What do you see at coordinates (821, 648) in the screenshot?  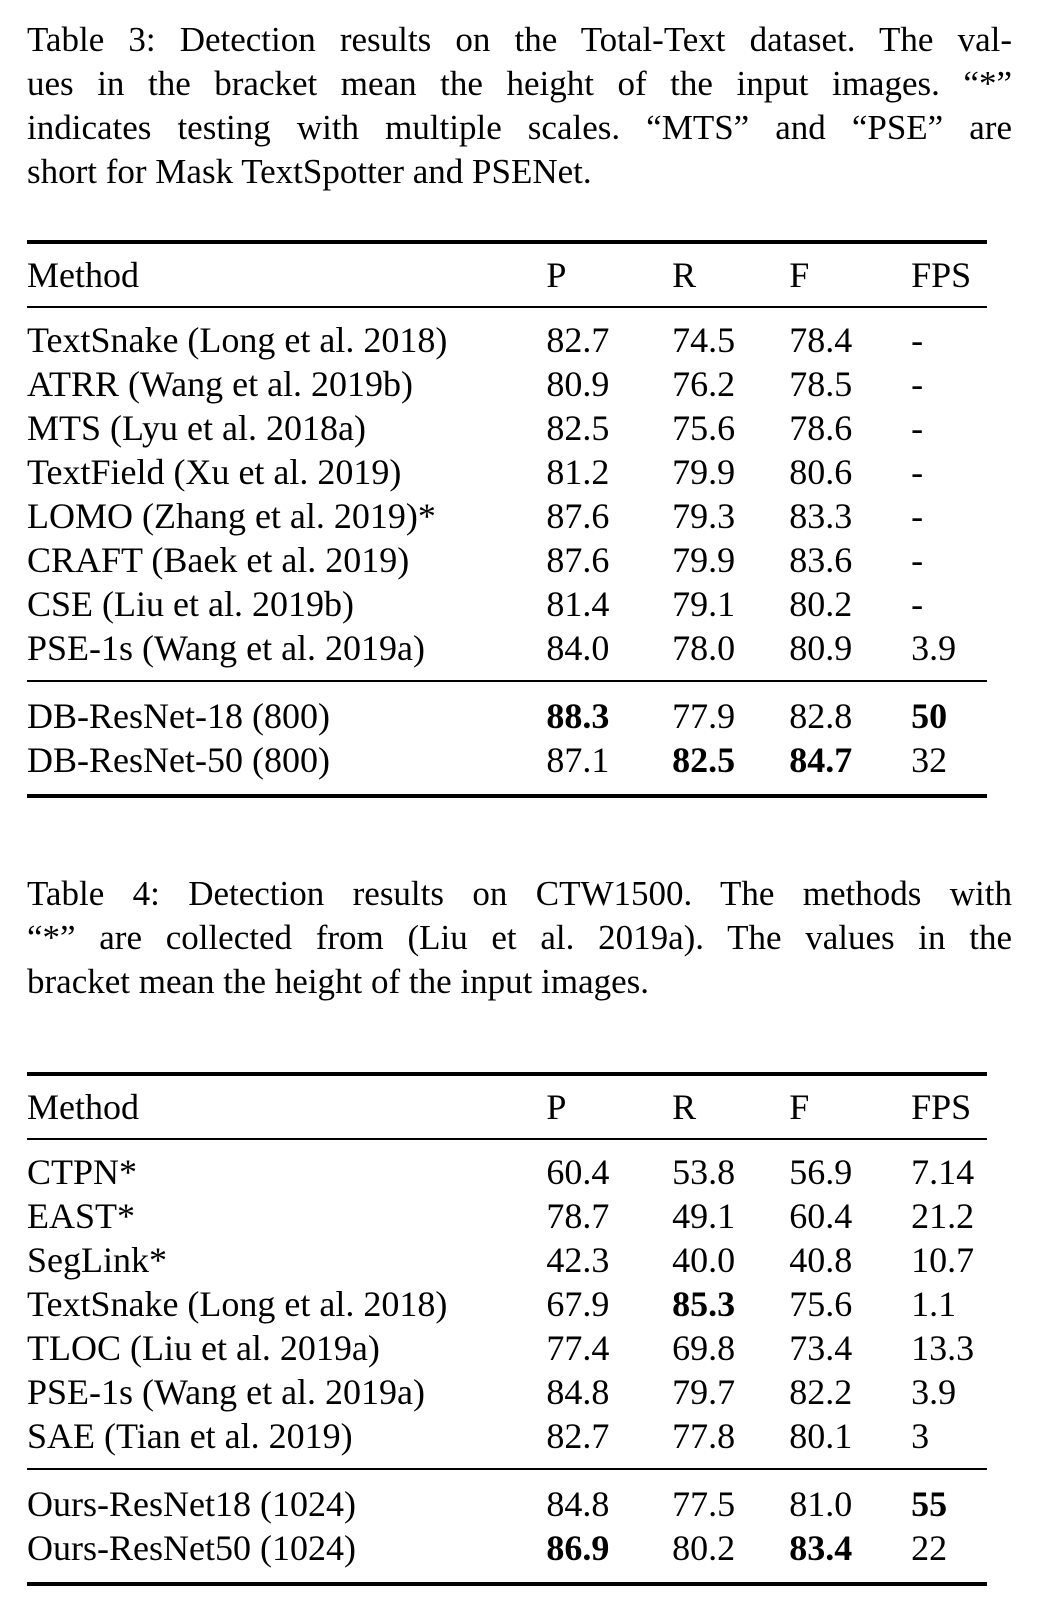 I see `cell-f: 80.9` at bounding box center [821, 648].